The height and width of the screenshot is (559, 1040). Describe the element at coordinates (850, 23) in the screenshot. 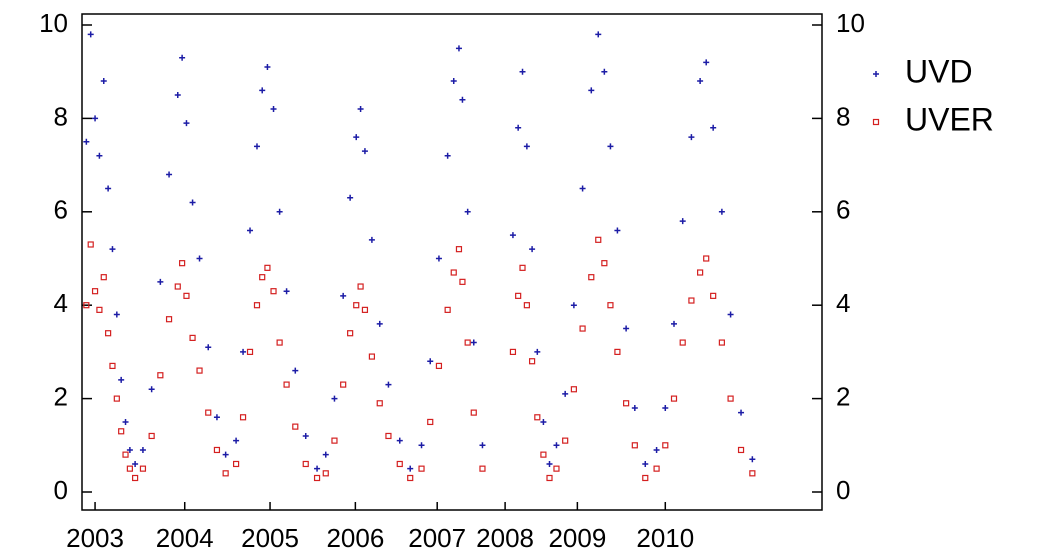

I see `y2-tick-label: 10` at that location.